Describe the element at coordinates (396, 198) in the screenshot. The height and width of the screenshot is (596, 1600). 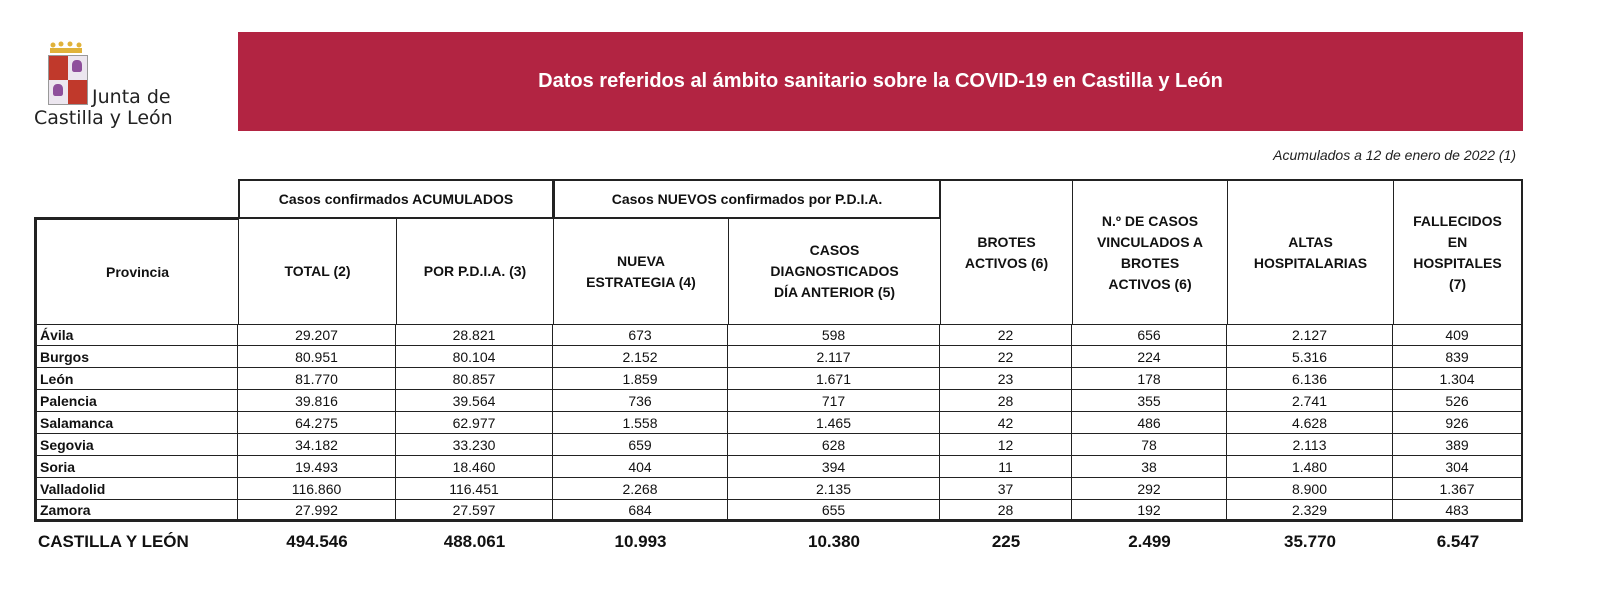
I see `group-header-acumulados: Casos confirmados ACUMULADOS` at that location.